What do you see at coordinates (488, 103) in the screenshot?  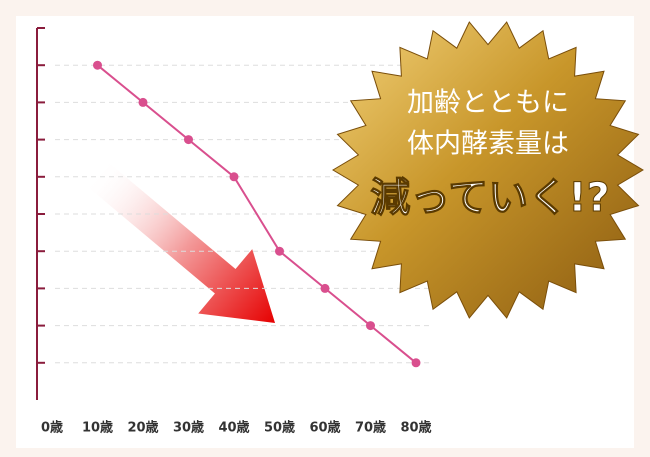 I see `badge-text: 加齢とともに` at bounding box center [488, 103].